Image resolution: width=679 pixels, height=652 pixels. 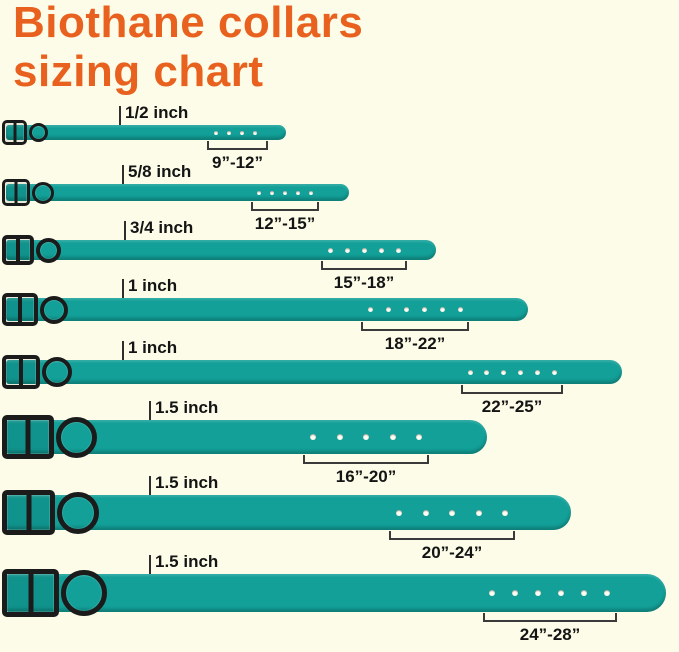 What do you see at coordinates (153, 347) in the screenshot?
I see `width-label: 1 inch` at bounding box center [153, 347].